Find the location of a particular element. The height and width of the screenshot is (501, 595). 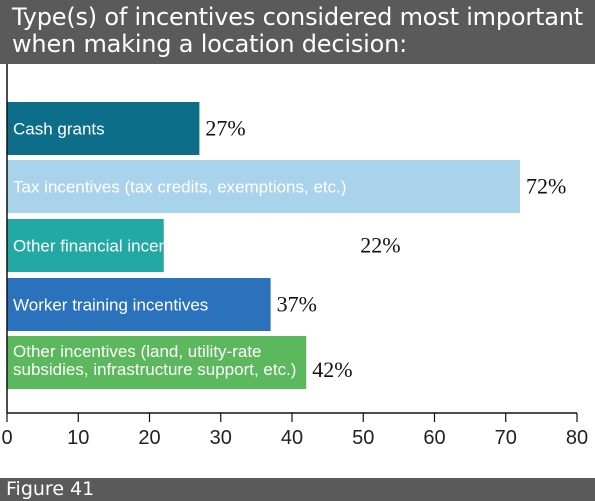

x-tick-label-60: 60 is located at coordinates (434, 438).